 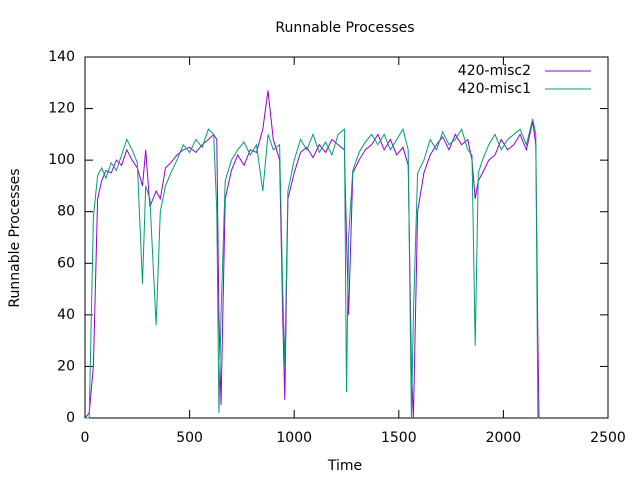 I want to click on x-tick-label: 2500, so click(x=608, y=438).